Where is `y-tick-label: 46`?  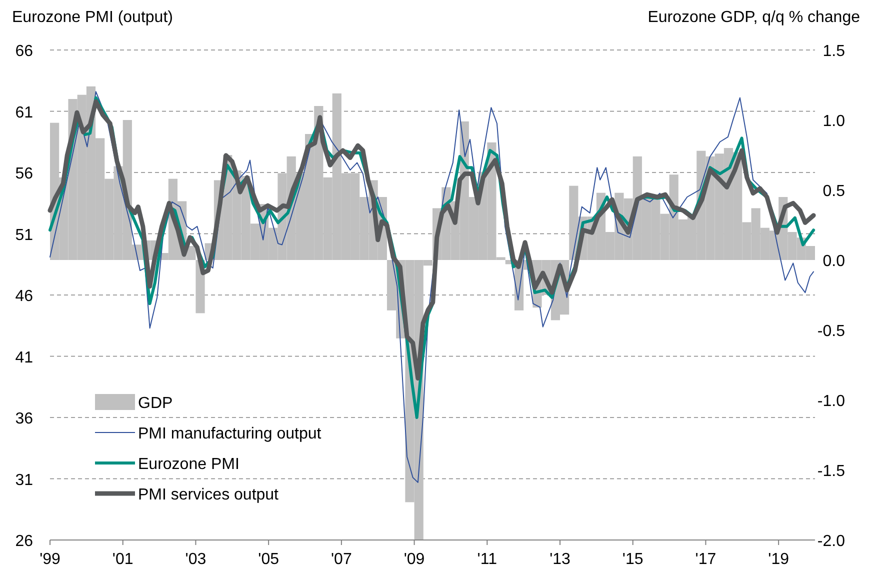 y-tick-label: 46 is located at coordinates (24, 296).